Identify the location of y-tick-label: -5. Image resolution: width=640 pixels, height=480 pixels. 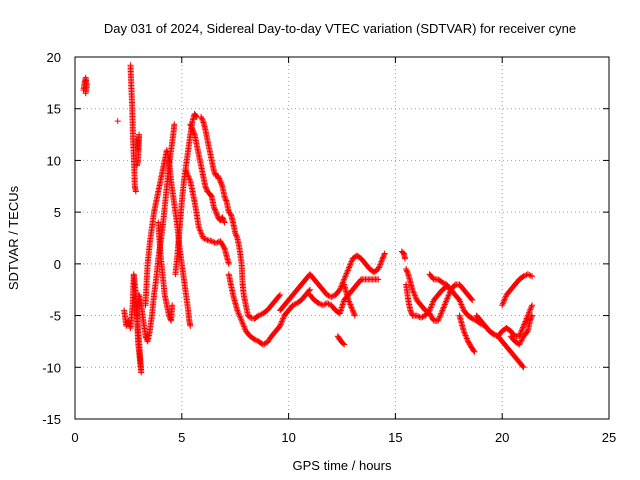
(55, 316).